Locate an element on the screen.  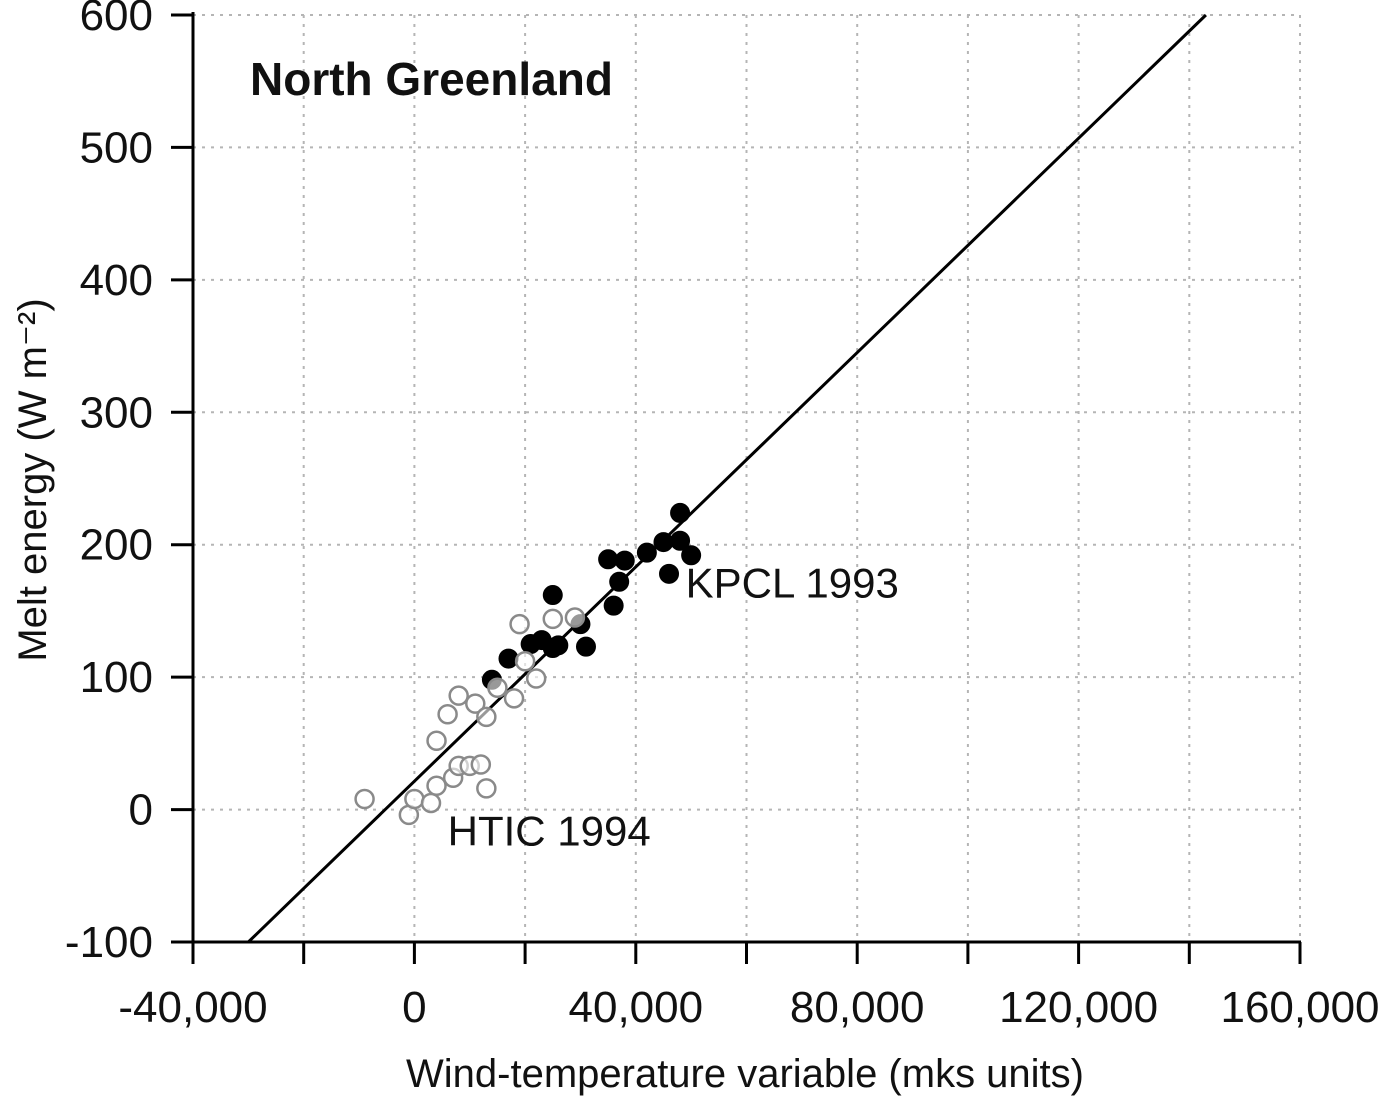
x-tick-label: 120,000 is located at coordinates (1078, 1007).